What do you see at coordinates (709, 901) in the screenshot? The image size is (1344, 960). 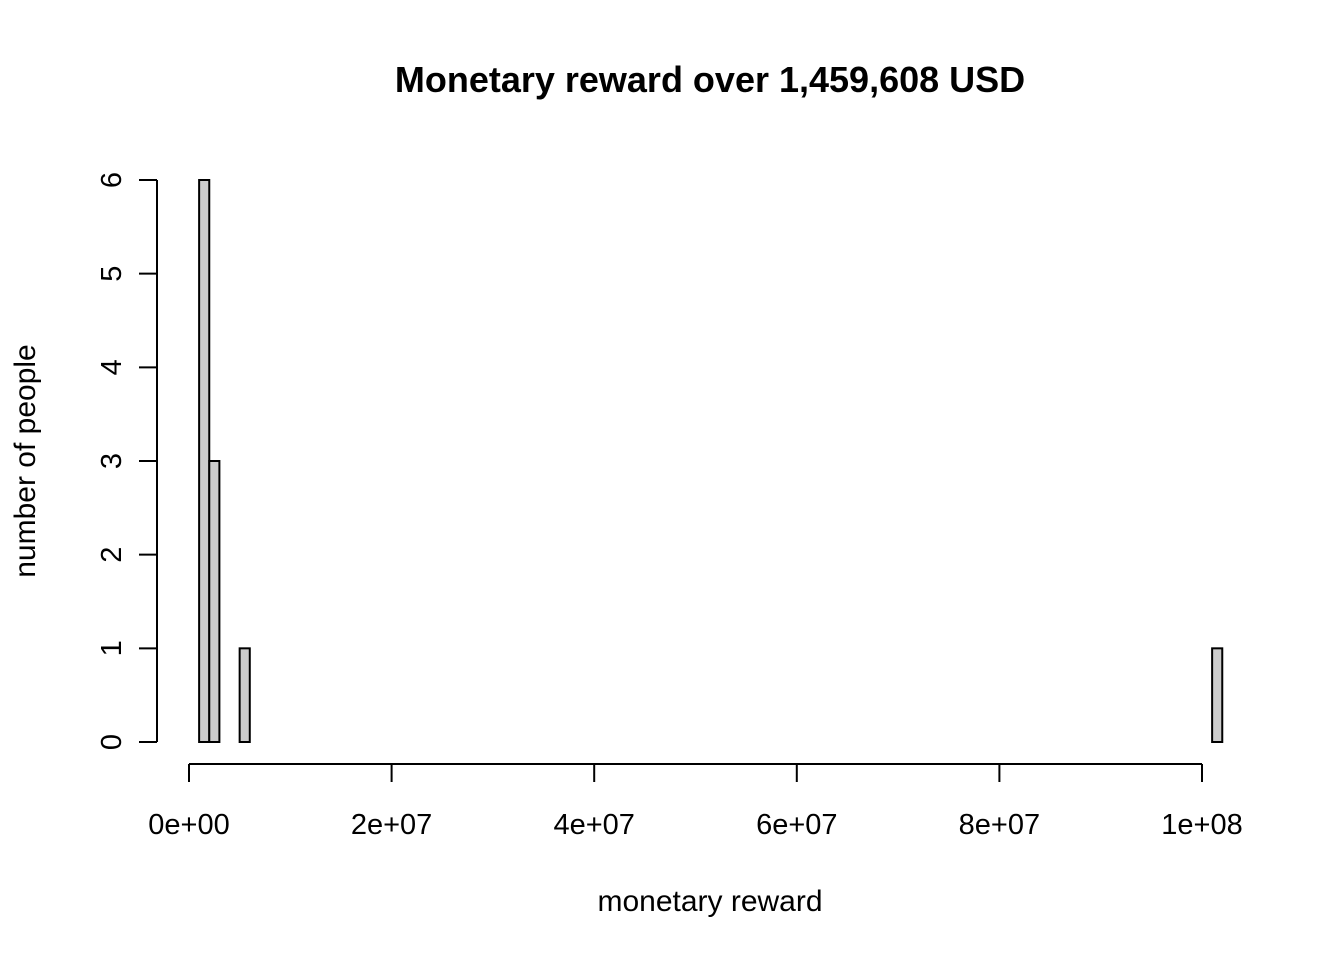 I see `x-axis-label: monetary reward` at bounding box center [709, 901].